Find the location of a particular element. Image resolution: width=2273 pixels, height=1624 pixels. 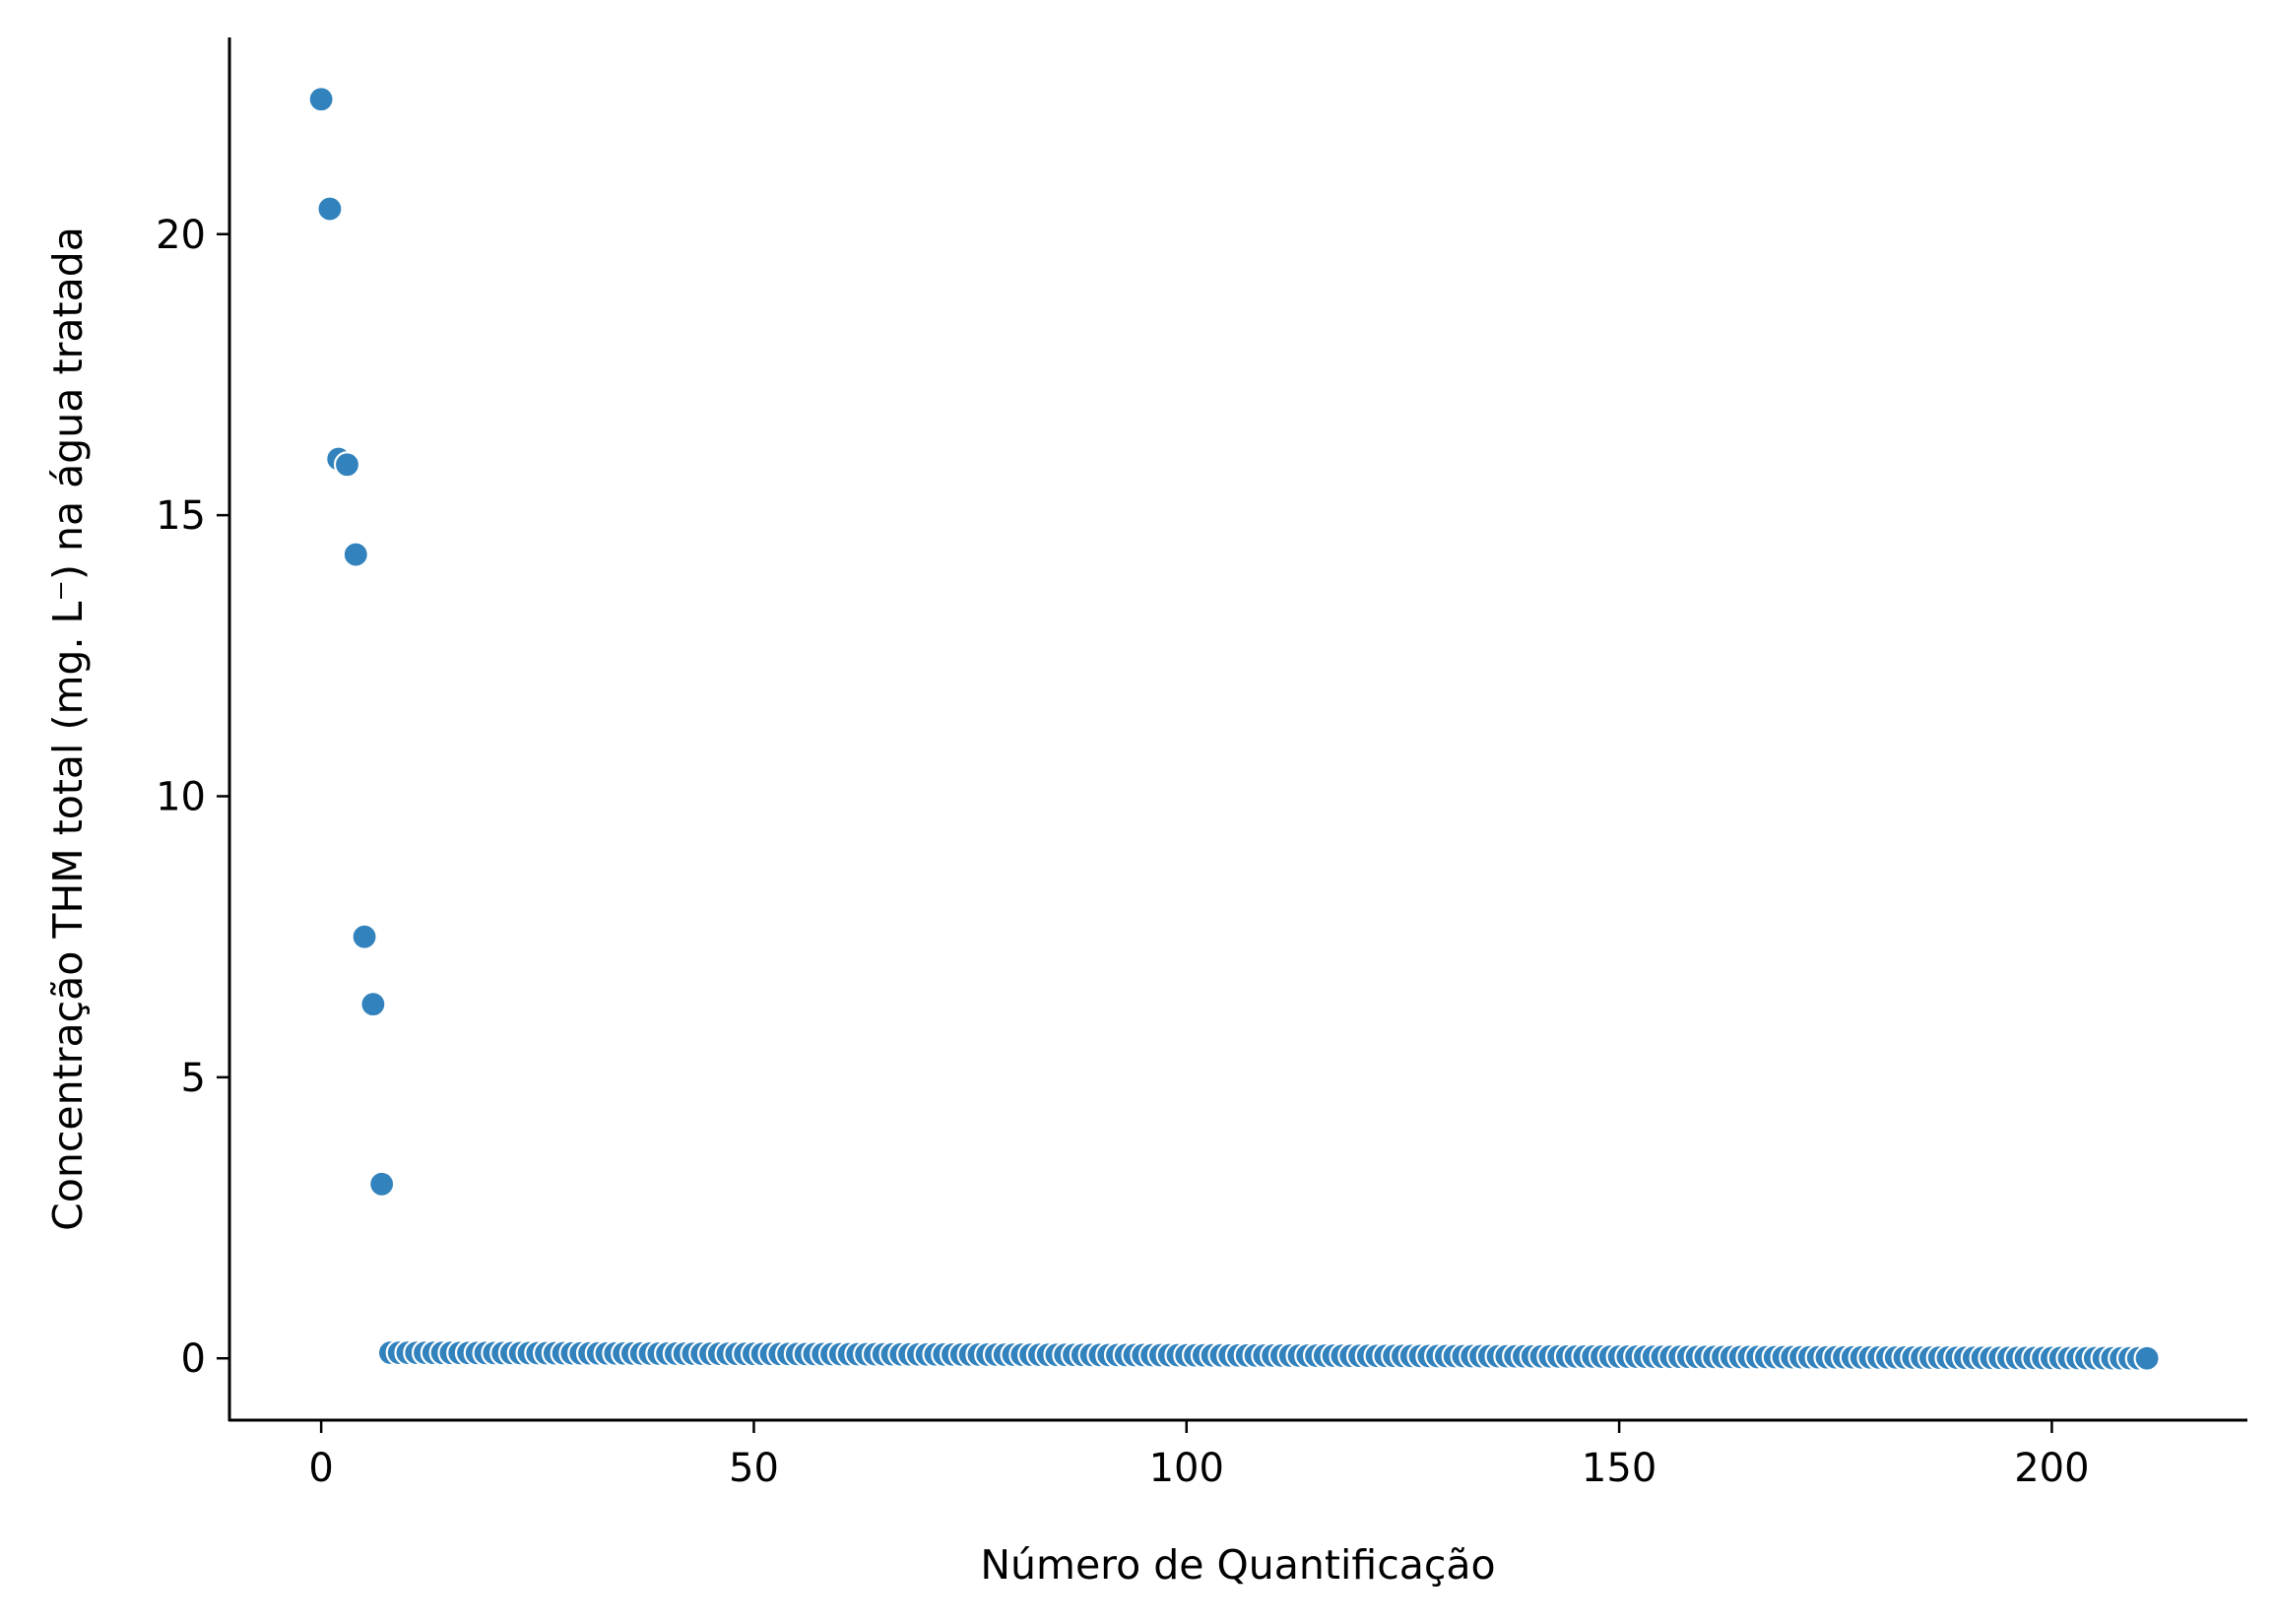

x-tick-label: 50 is located at coordinates (754, 1469).